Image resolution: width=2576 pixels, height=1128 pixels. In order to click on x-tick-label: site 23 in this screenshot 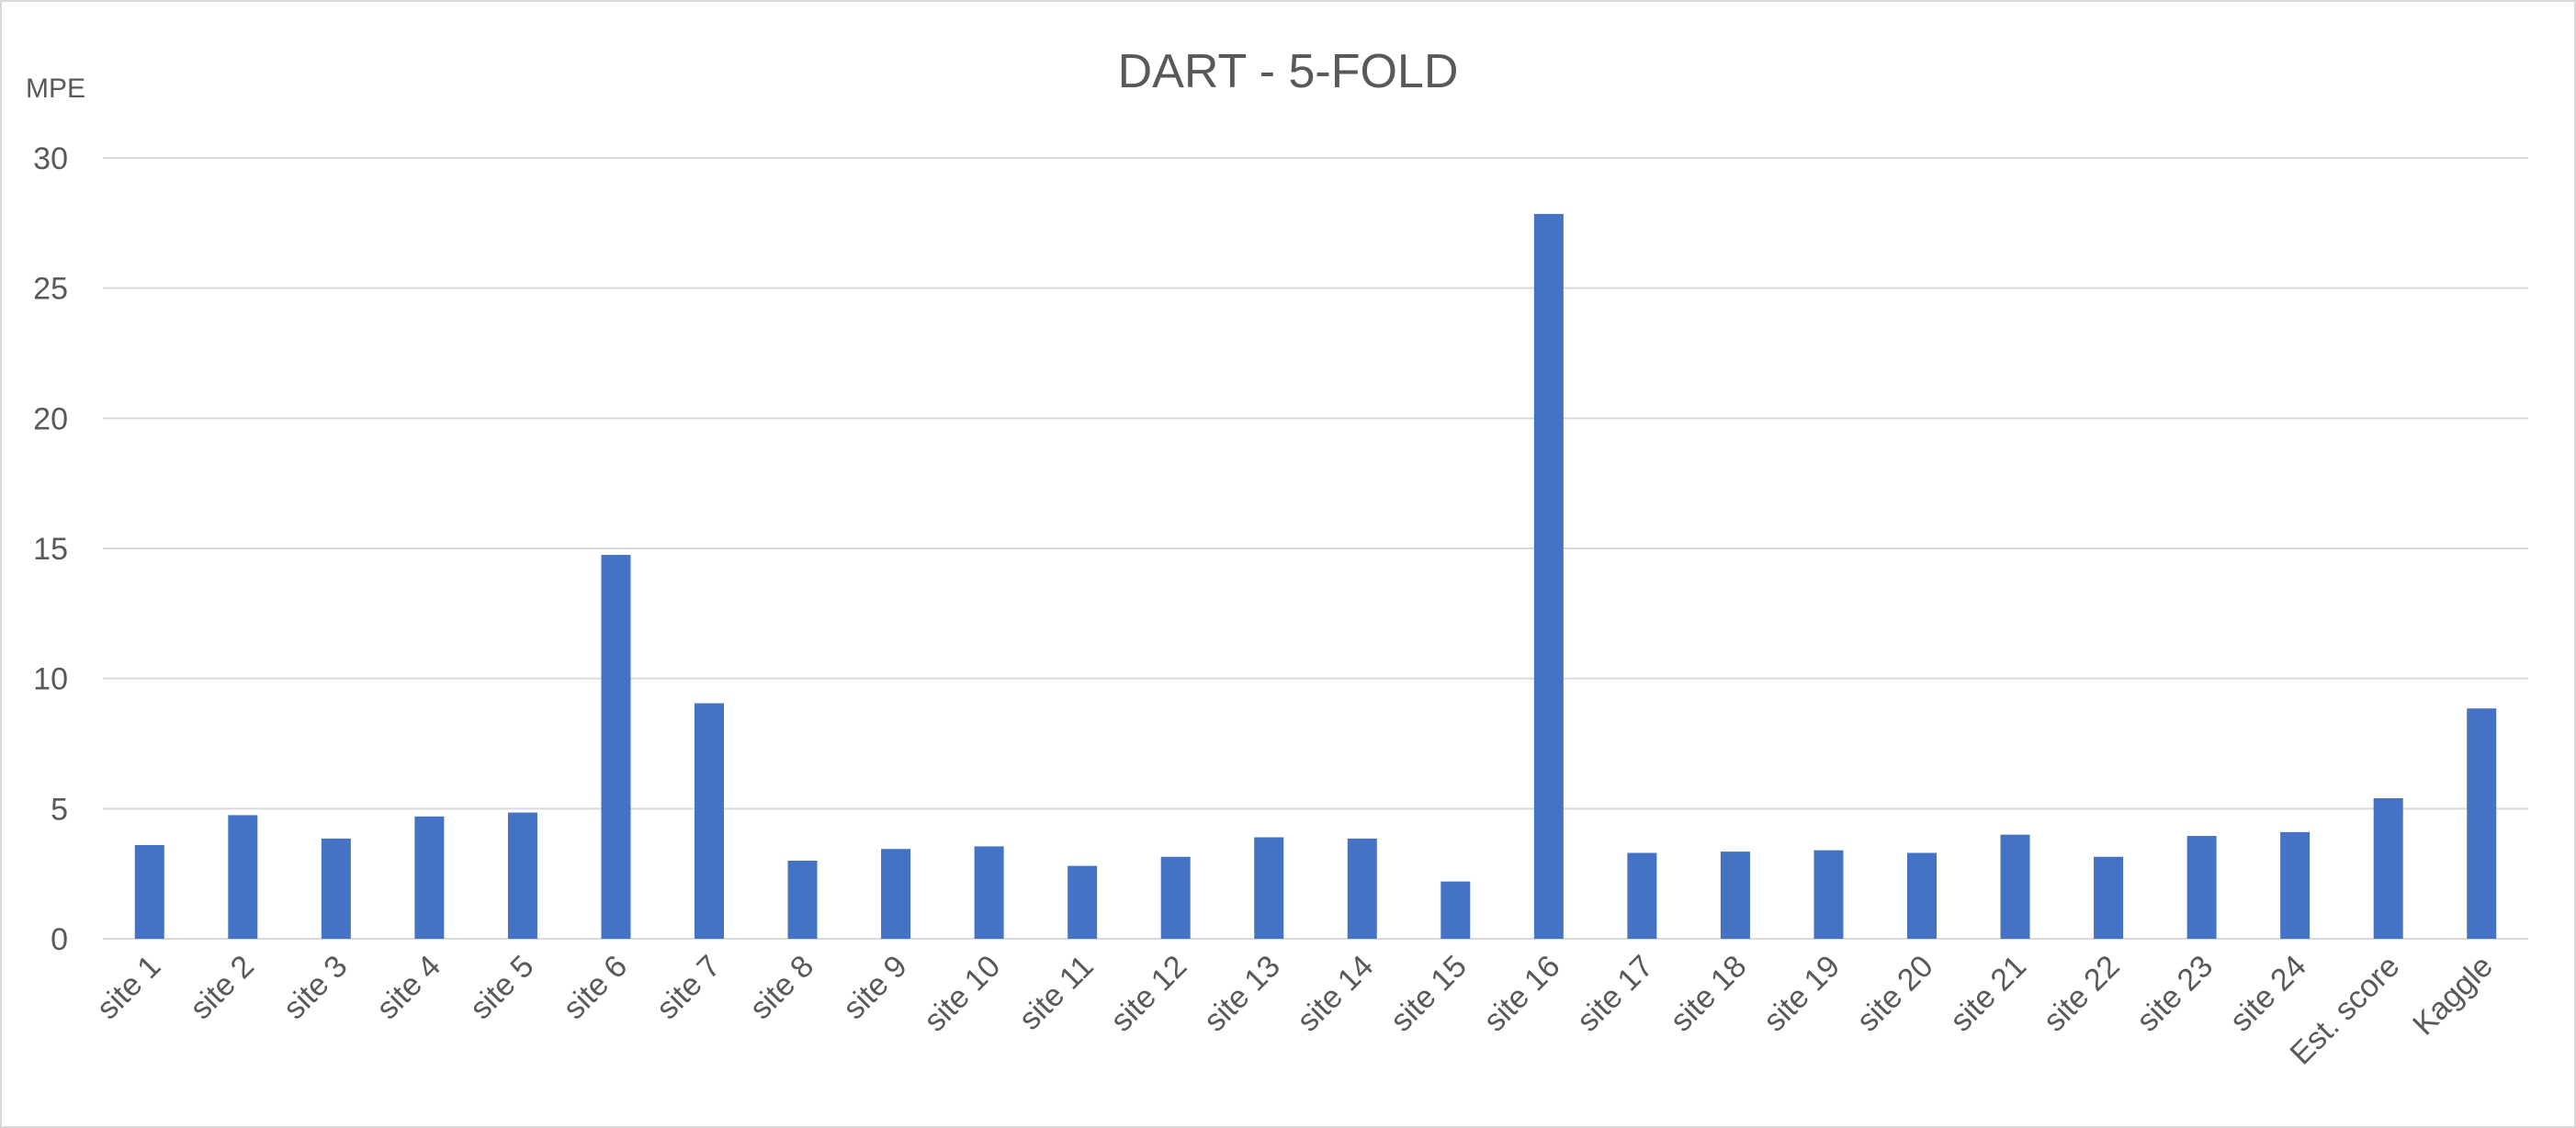, I will do `click(2175, 994)`.